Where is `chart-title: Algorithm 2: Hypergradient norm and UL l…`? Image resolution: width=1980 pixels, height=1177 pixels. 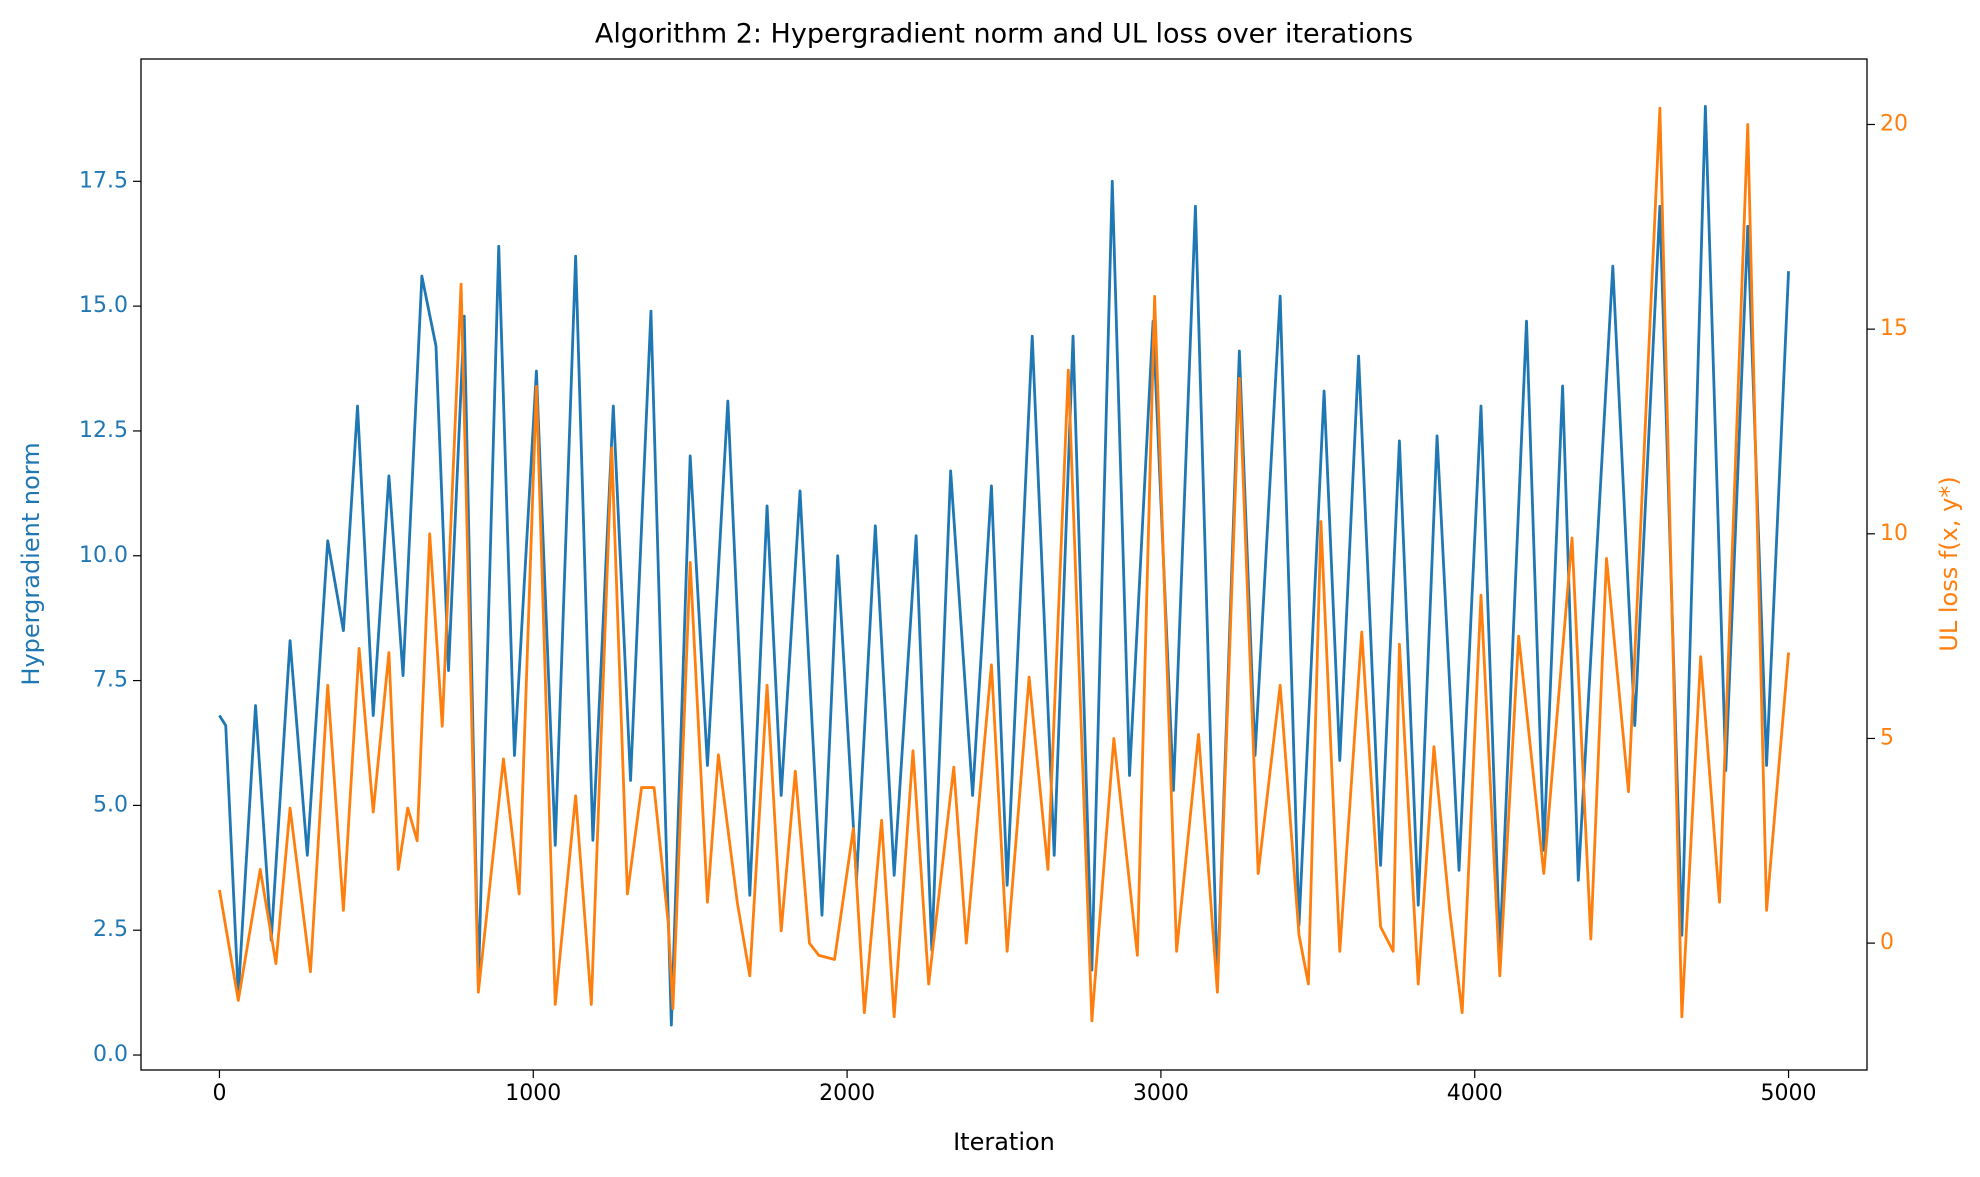 chart-title: Algorithm 2: Hypergradient norm and UL l… is located at coordinates (1004, 34).